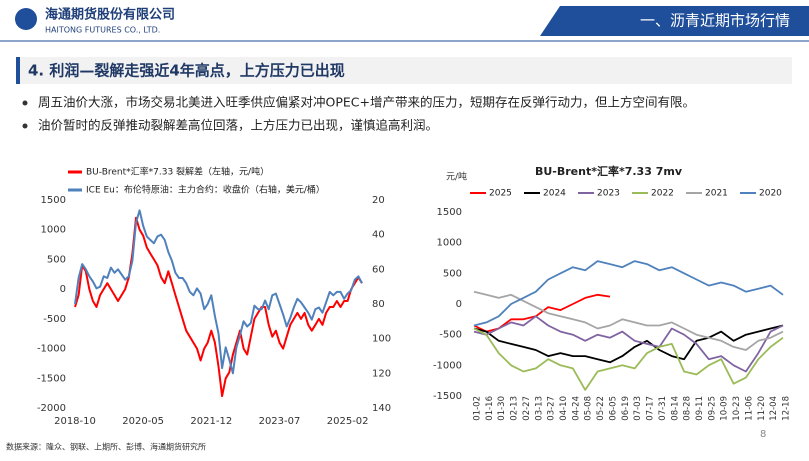  What do you see at coordinates (737, 408) in the screenshot?
I see `x-tick-label: 10-23` at bounding box center [737, 408].